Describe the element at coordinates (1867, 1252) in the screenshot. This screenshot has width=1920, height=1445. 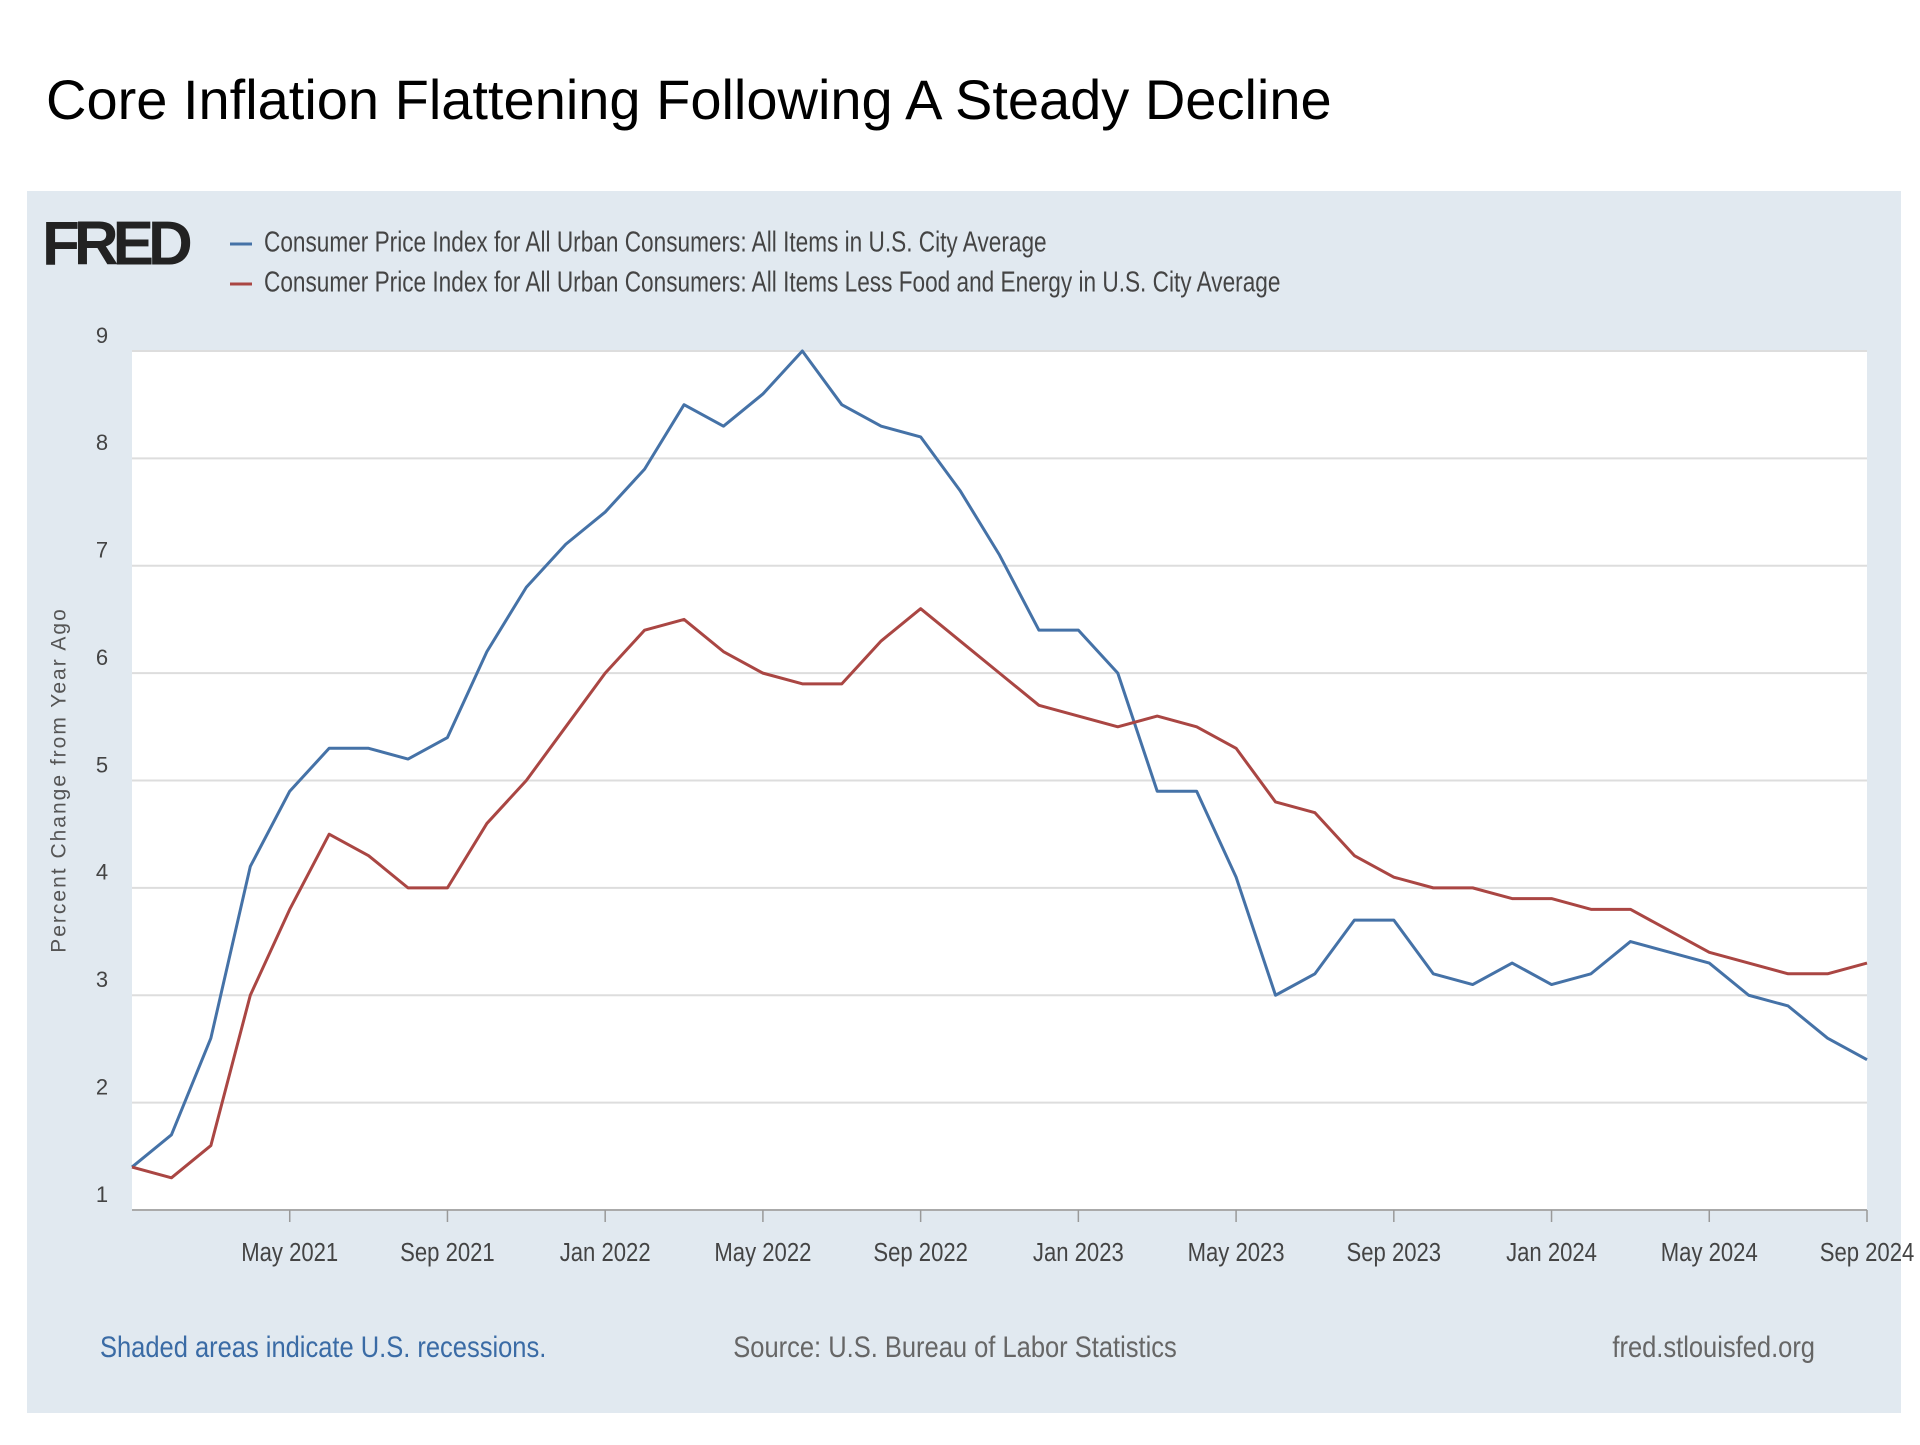
I see `x-tick-label: Sep 2024` at that location.